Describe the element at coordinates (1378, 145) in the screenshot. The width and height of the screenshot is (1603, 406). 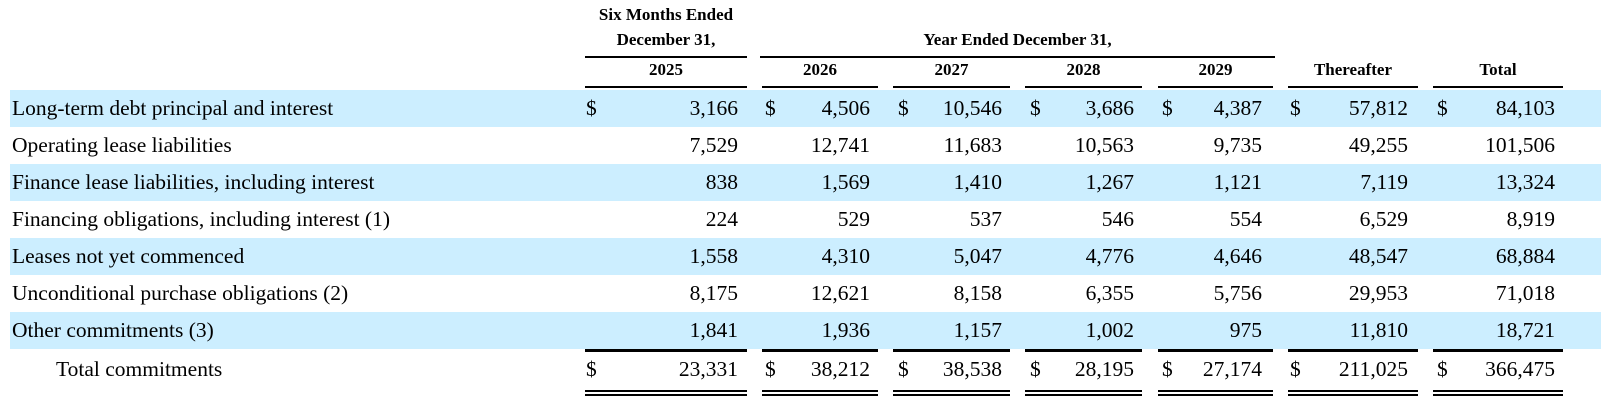
I see `cell-thereafter: 49,255` at that location.